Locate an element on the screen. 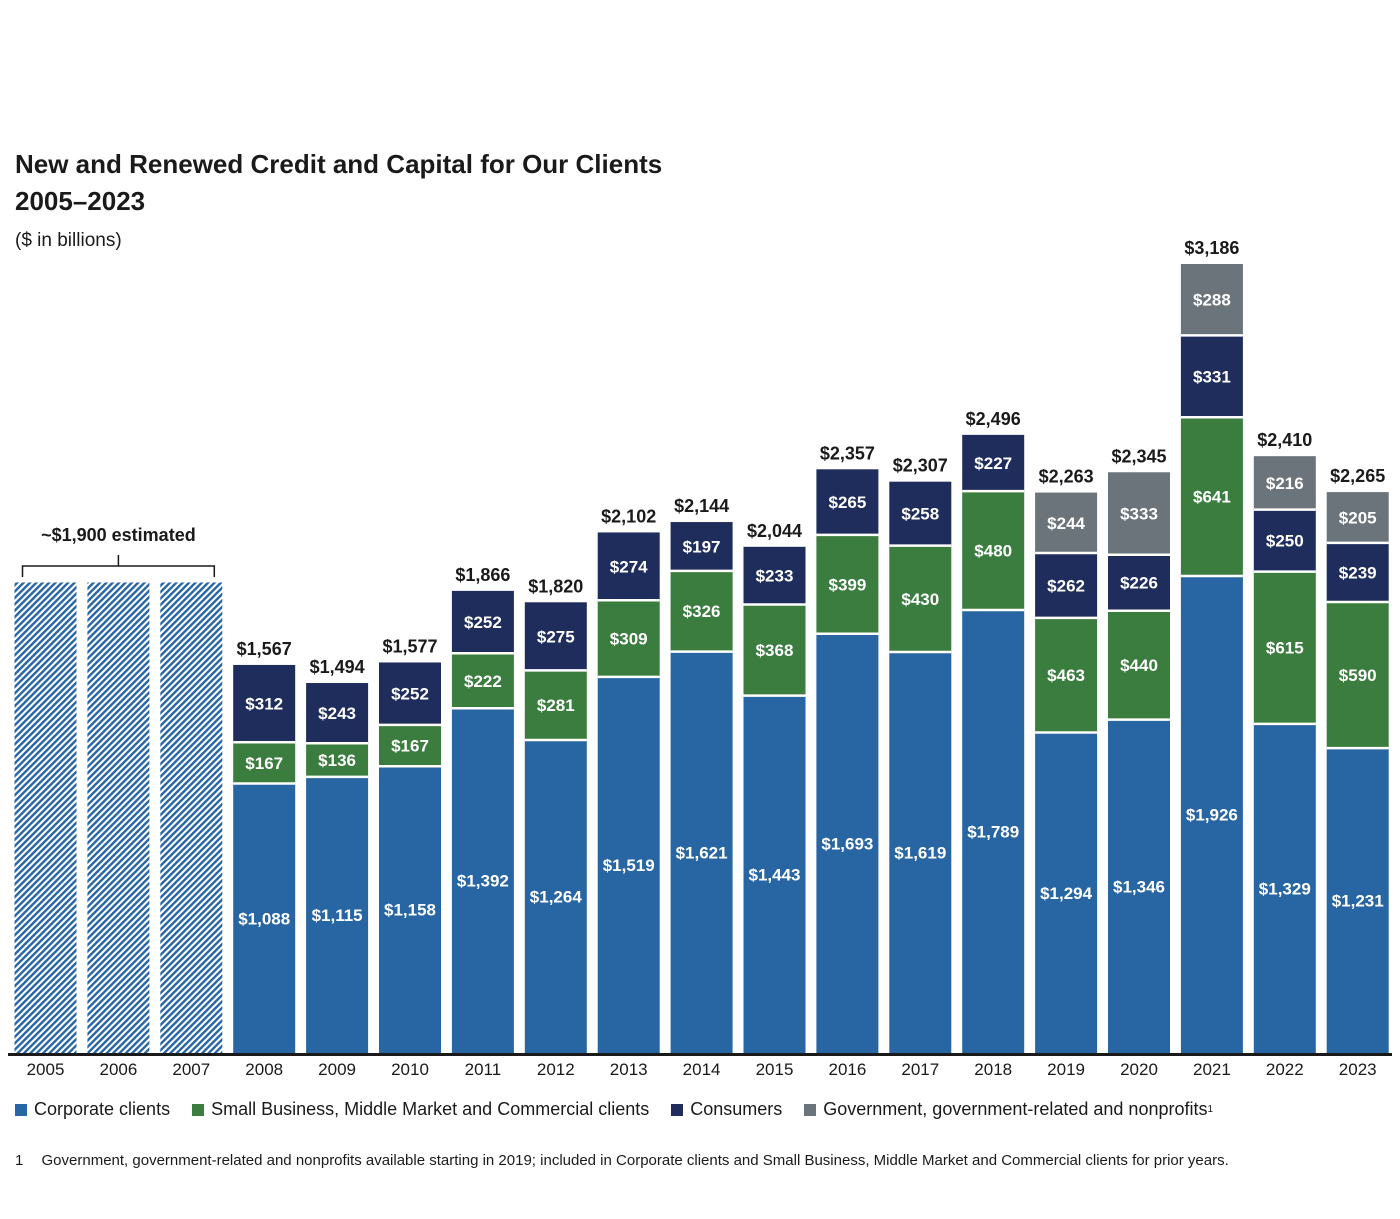  data-label-consumers-2015: $233 is located at coordinates (775, 576).